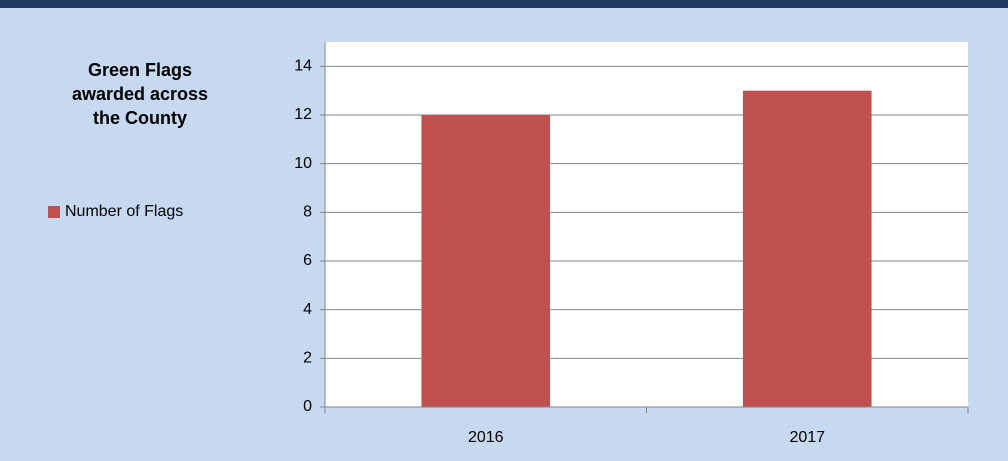 The image size is (1008, 461). Describe the element at coordinates (307, 358) in the screenshot. I see `y-tick-label: 2` at that location.